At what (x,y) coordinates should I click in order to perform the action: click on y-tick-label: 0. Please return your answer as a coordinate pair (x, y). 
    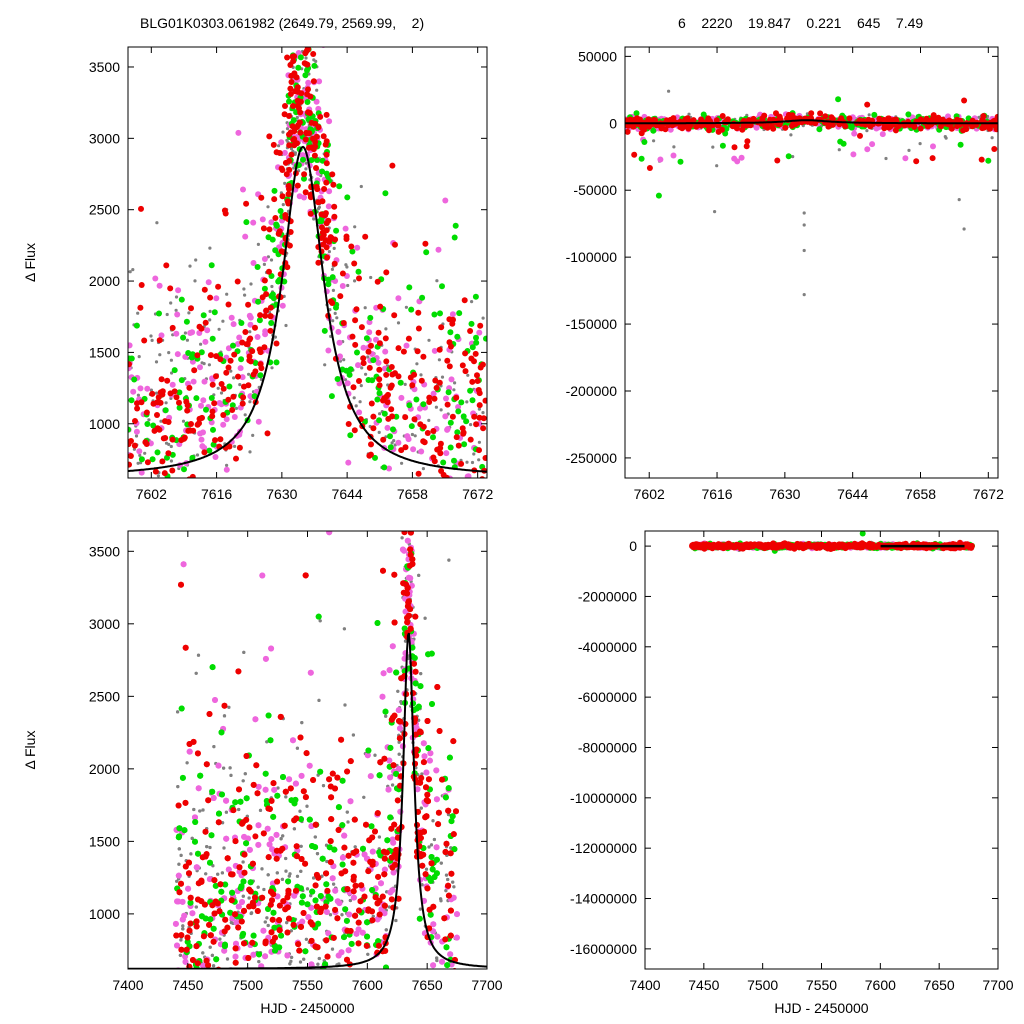
    Looking at the image, I should click on (613, 123).